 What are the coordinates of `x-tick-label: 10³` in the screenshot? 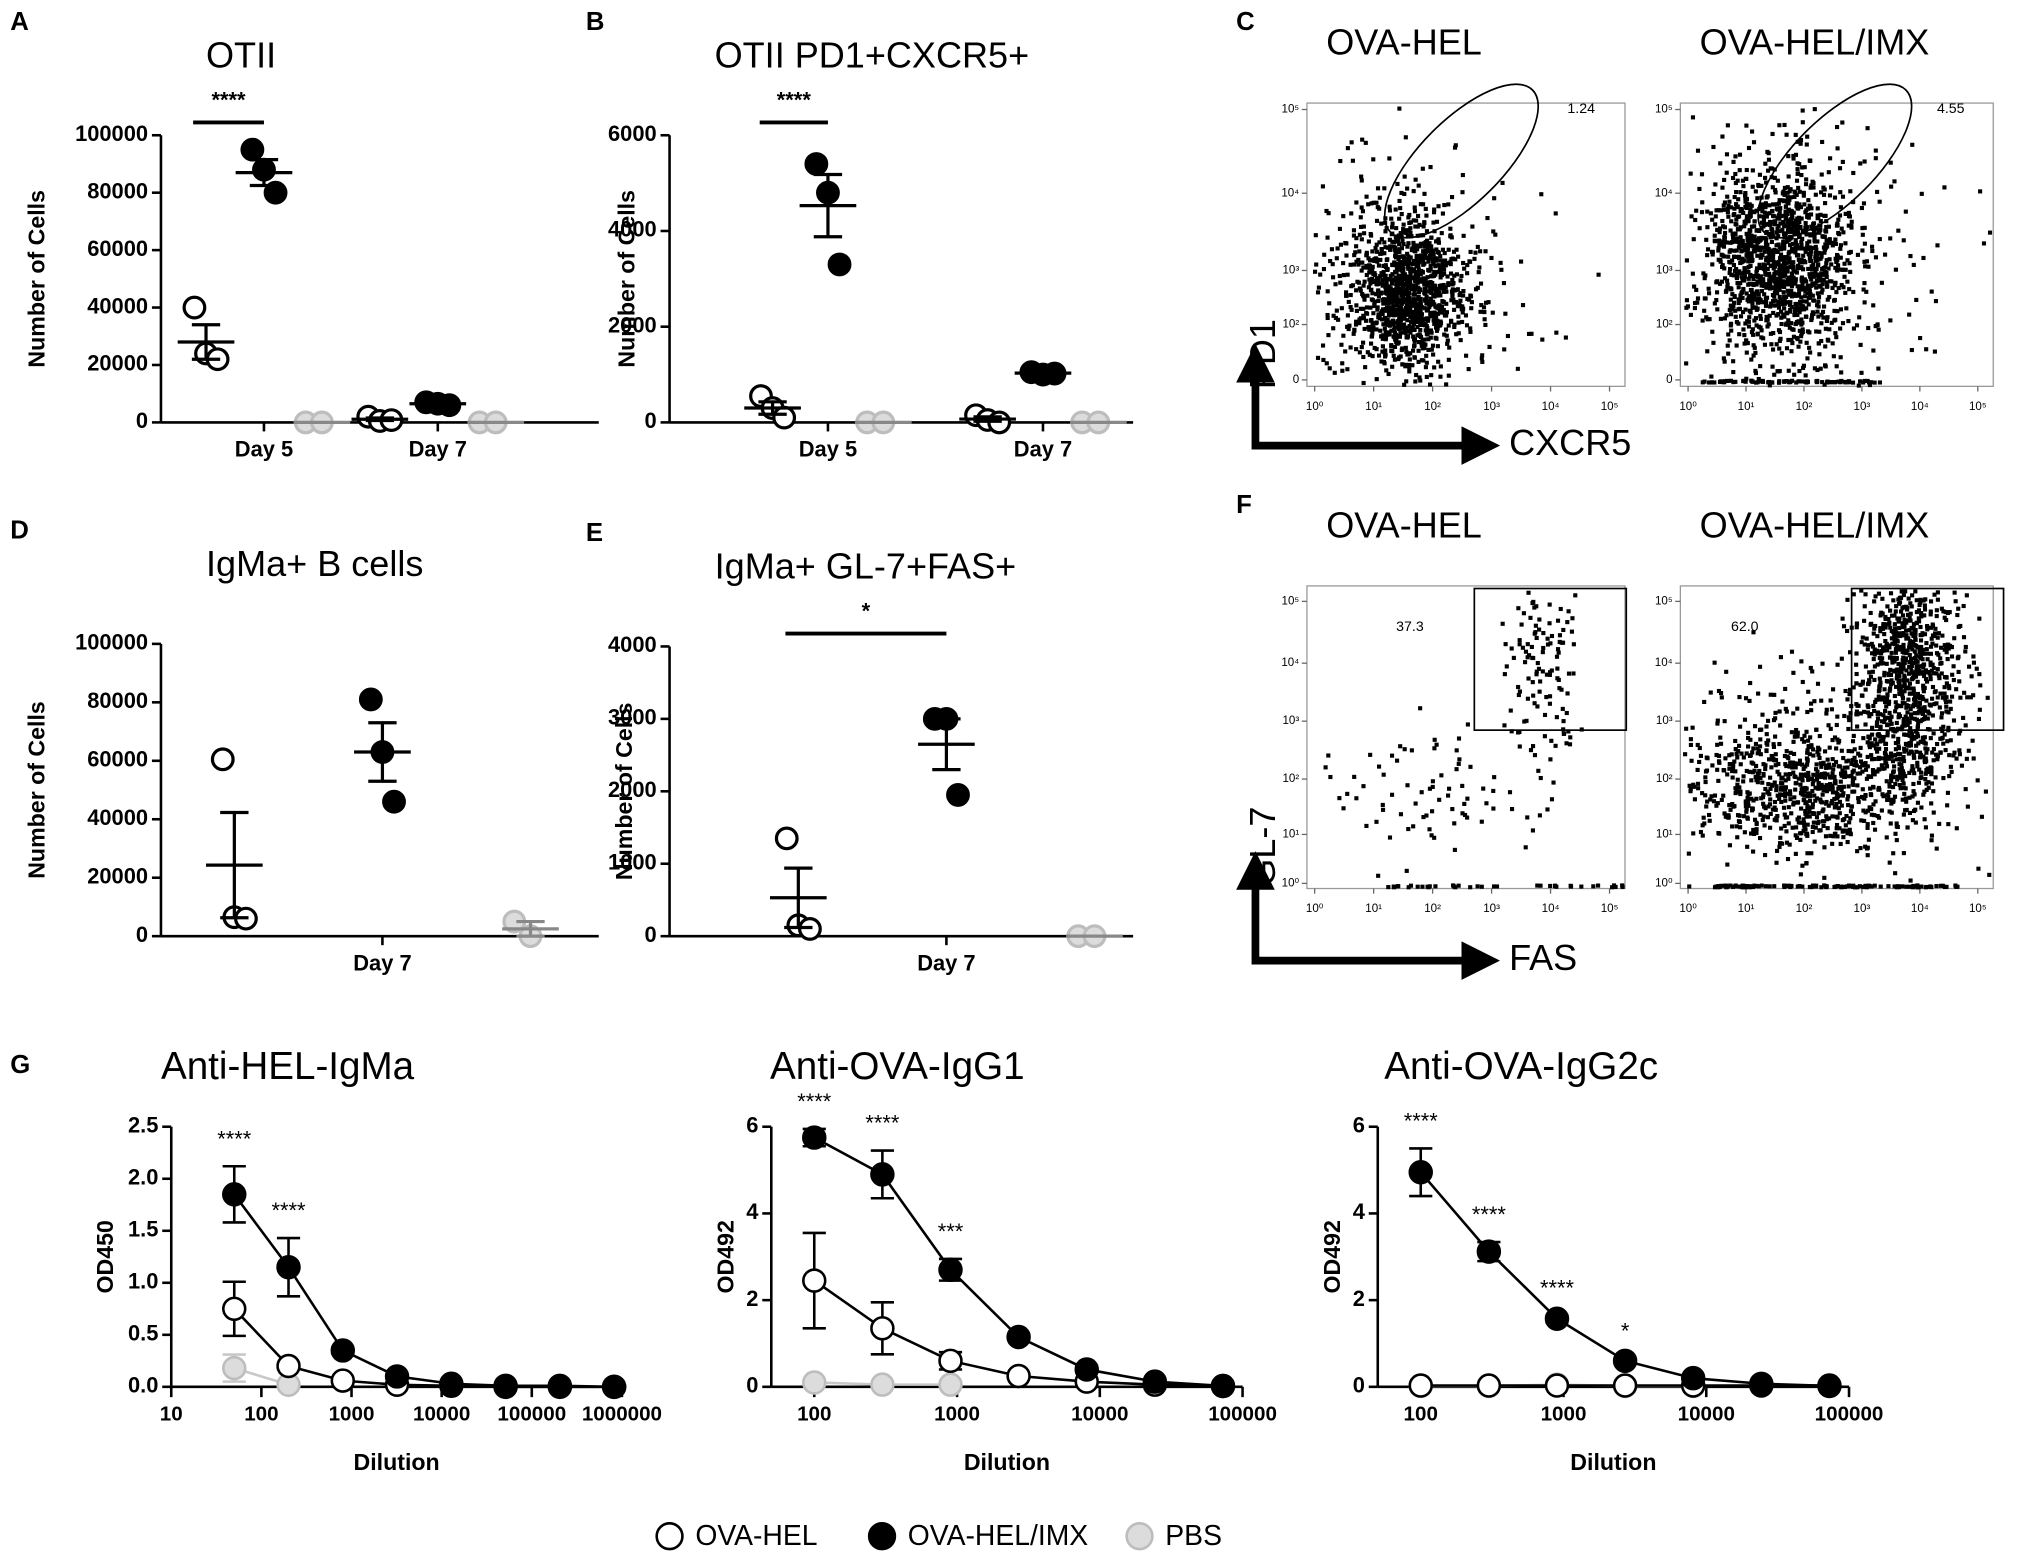 It's located at (1862, 909).